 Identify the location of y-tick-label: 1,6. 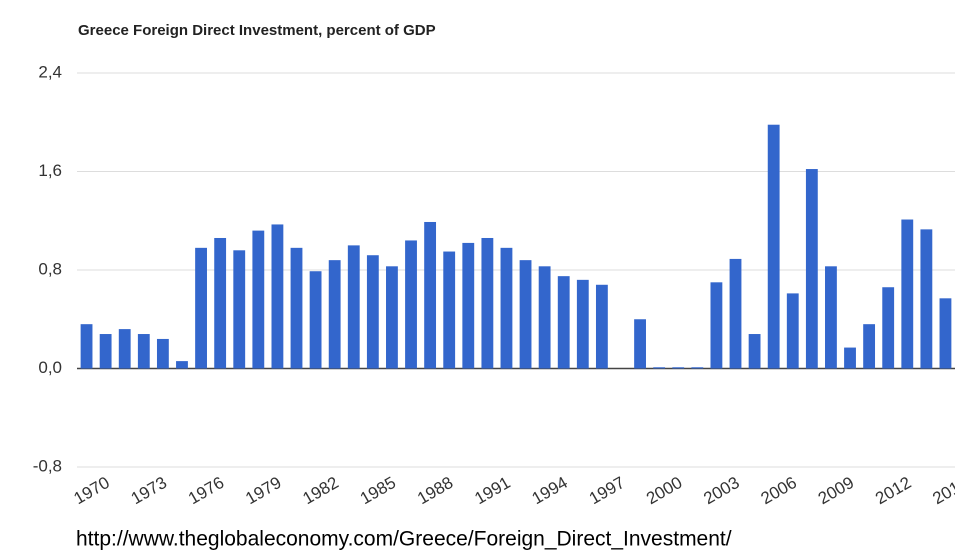
(50, 170).